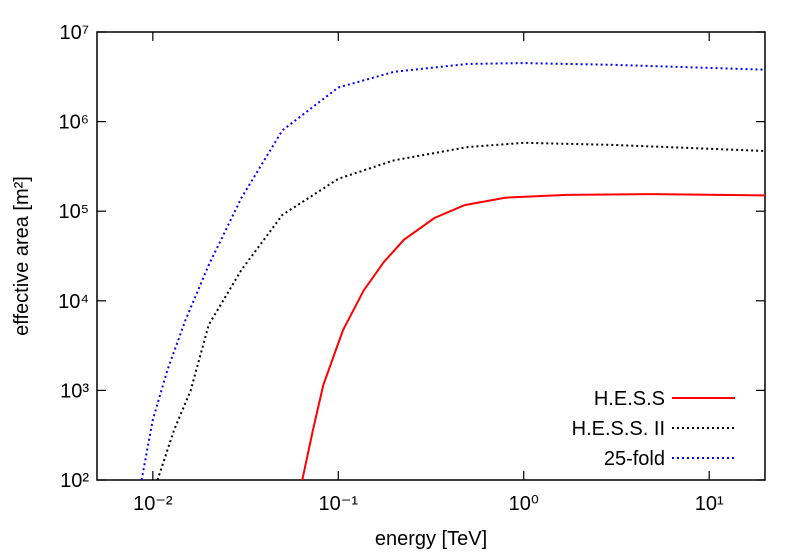 The height and width of the screenshot is (557, 789). What do you see at coordinates (634, 459) in the screenshot?
I see `legend-label: 25-fold` at bounding box center [634, 459].